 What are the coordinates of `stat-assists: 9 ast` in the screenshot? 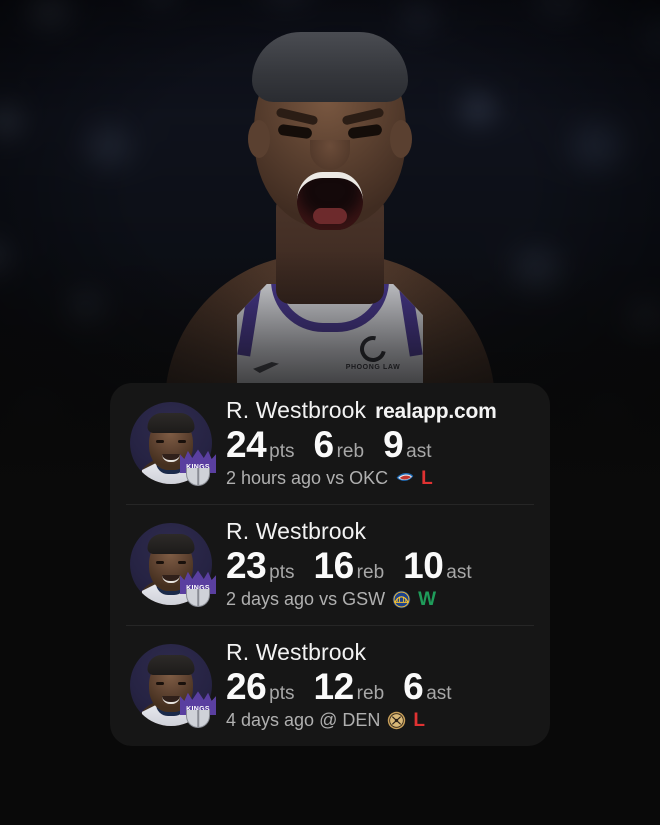 It's located at (407, 445).